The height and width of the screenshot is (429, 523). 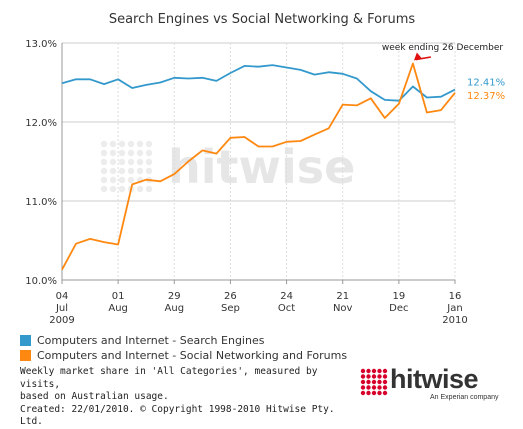 What do you see at coordinates (434, 379) in the screenshot?
I see `logo-name: hitwise` at bounding box center [434, 379].